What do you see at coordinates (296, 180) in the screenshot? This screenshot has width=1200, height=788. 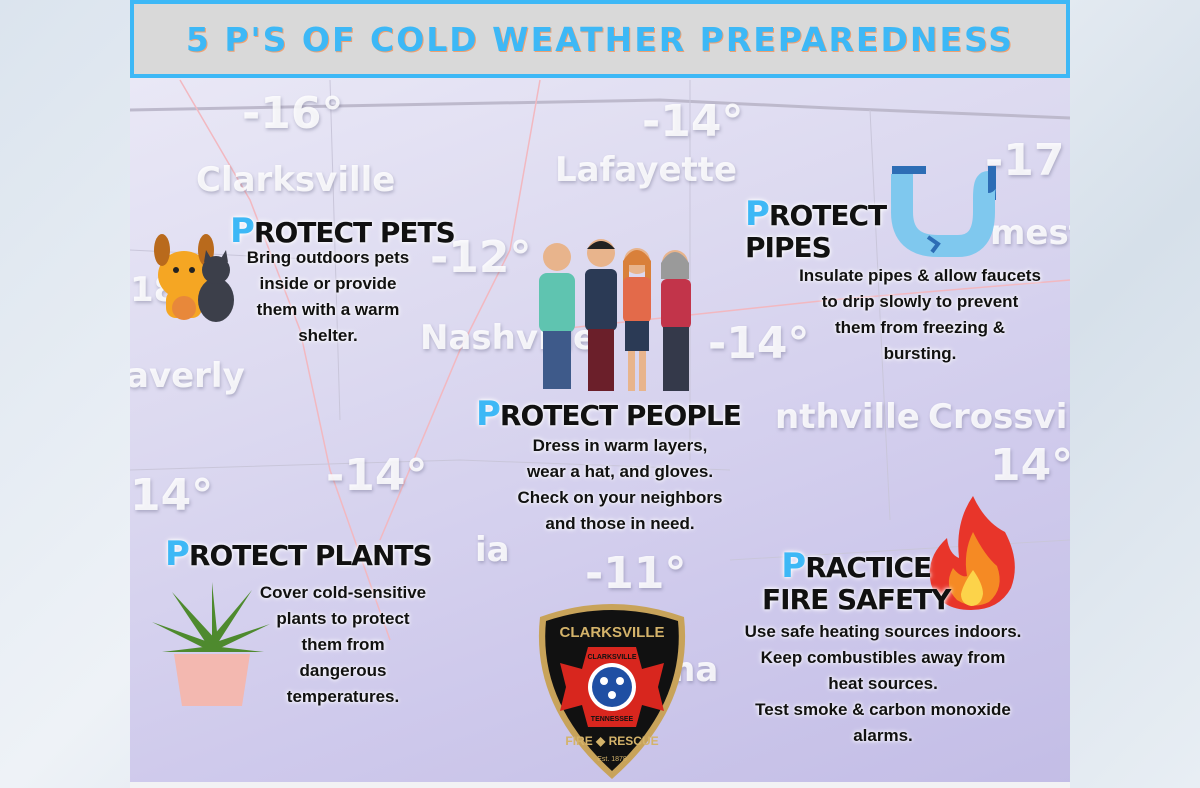 I see `map-city: Clarksville` at bounding box center [296, 180].